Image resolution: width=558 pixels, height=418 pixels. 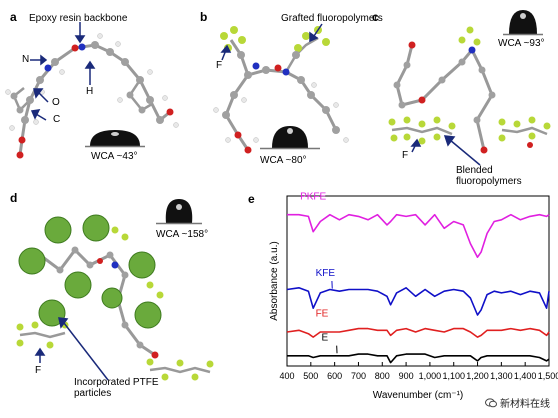 What do you see at coordinates (525, 404) in the screenshot?
I see `watermark-text: 新材料在线` at bounding box center [525, 404].